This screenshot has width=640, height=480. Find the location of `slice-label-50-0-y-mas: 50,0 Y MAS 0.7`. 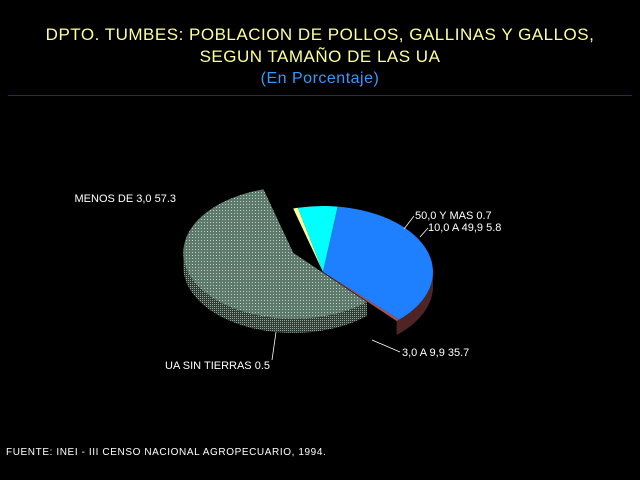

slice-label-50-0-y-mas: 50,0 Y MAS 0.7 is located at coordinates (453, 216).